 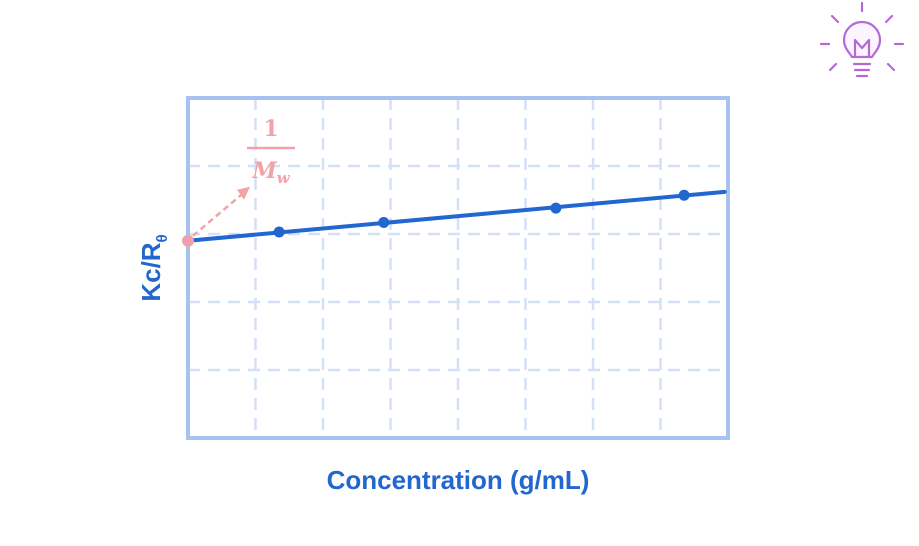 I want to click on y-axis-title-subscript: θ, so click(x=162, y=238).